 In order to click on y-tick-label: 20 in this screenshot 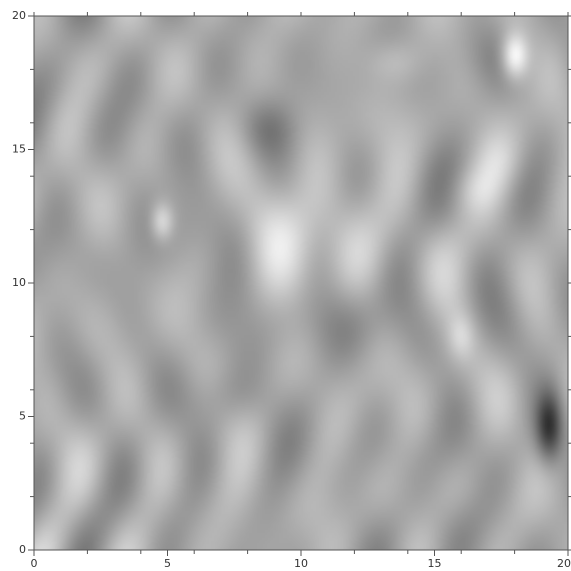, I will do `click(19, 15)`.